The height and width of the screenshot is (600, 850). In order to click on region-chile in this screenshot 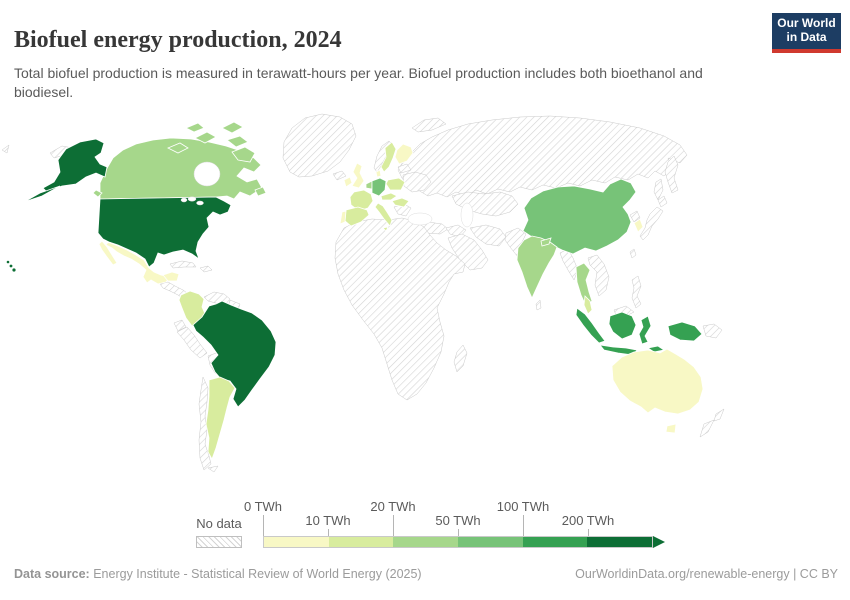, I will do `click(205, 423)`.